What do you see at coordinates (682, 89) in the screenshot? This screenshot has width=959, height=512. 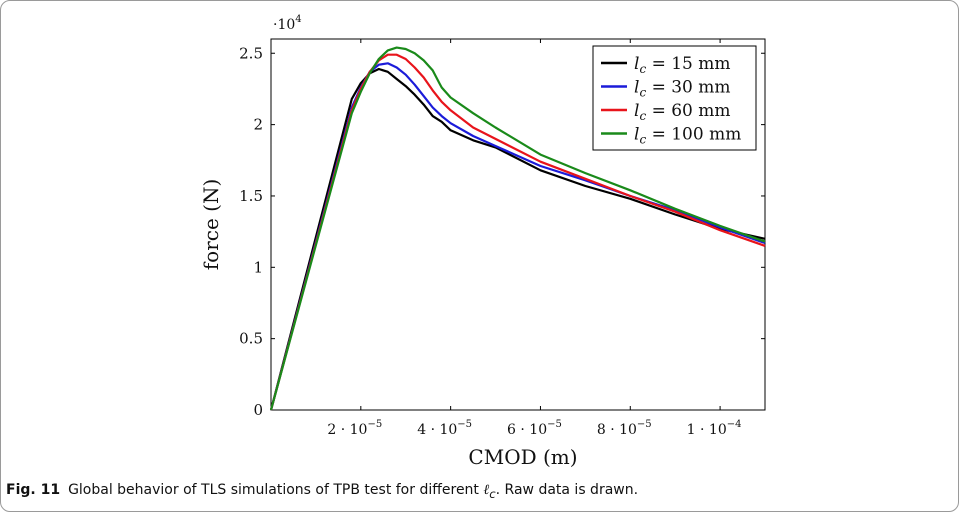 I see `legend-label-2: lc = 30 mm` at bounding box center [682, 89].